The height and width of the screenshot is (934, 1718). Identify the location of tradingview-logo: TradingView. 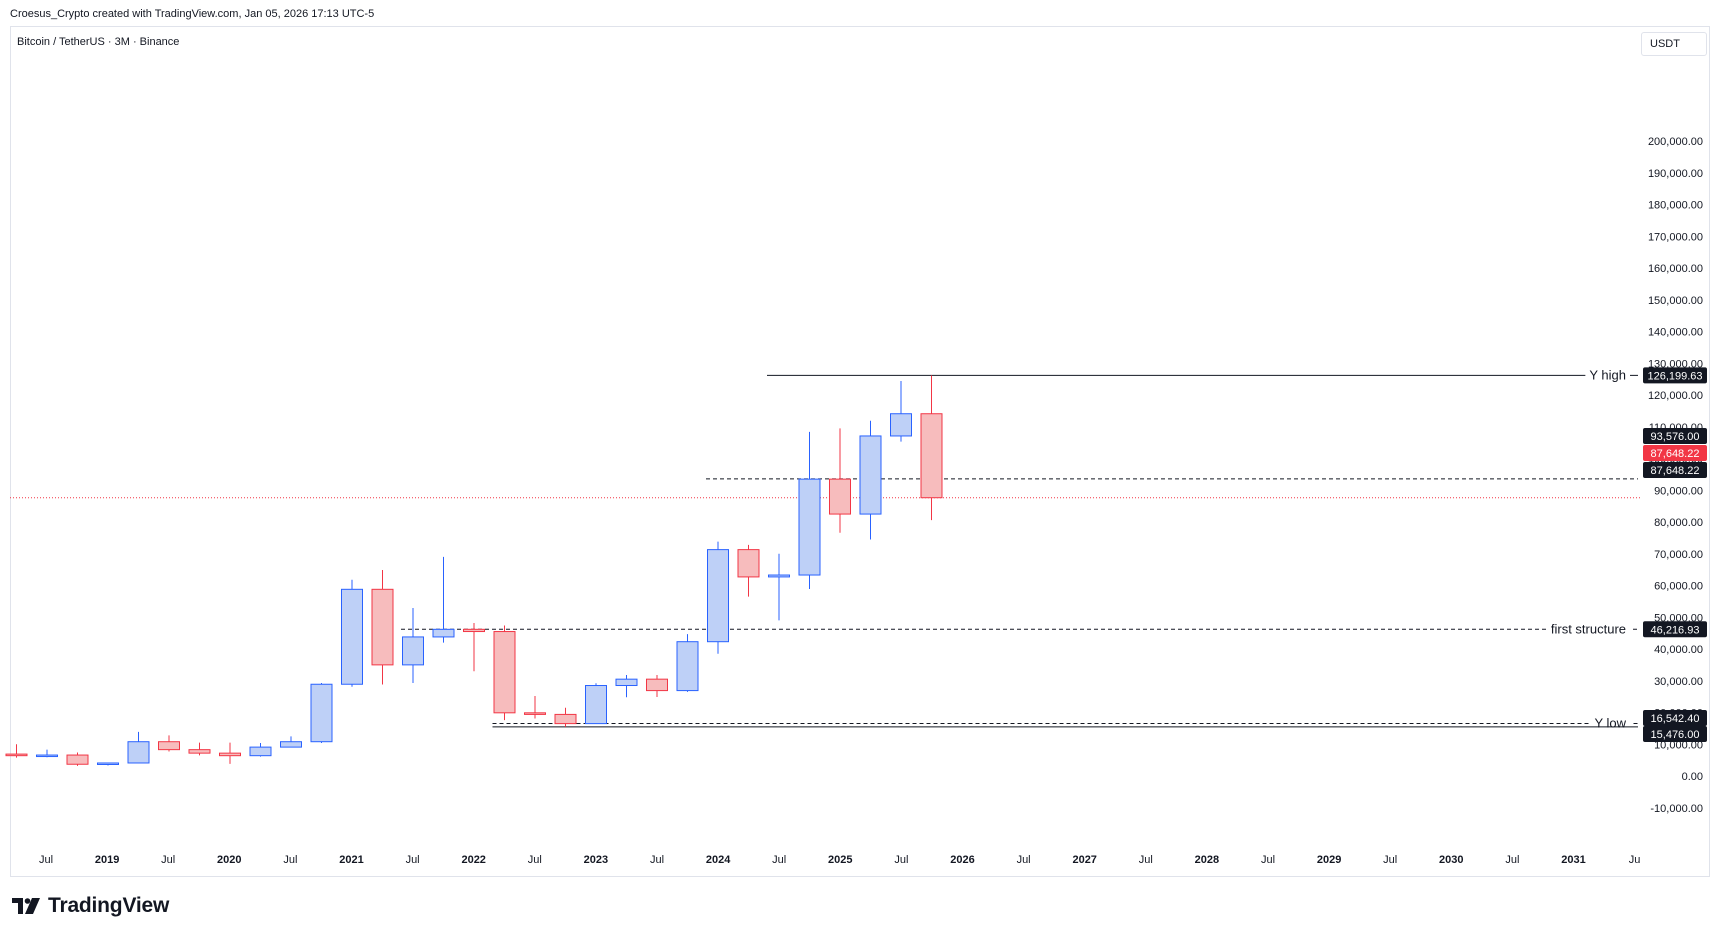
(90, 906).